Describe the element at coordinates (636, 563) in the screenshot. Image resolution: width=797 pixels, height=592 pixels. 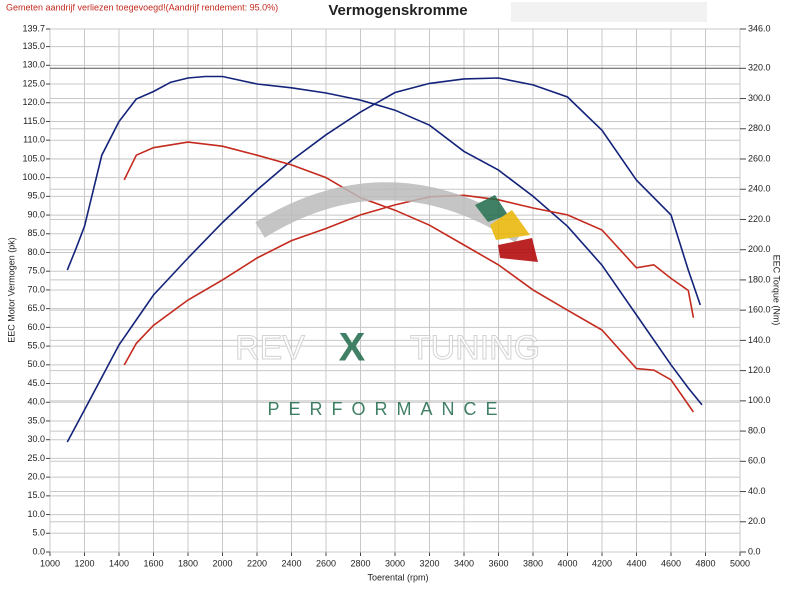
I see `x-tick-label: 4400` at that location.